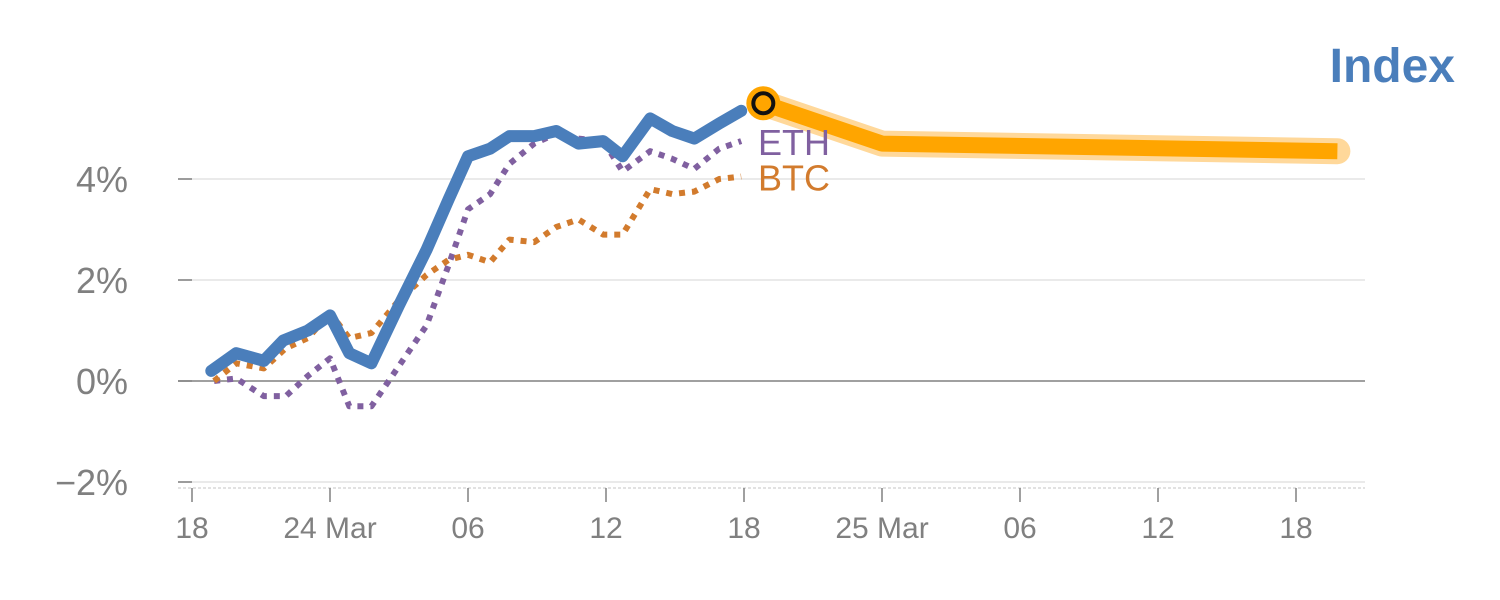 The width and height of the screenshot is (1500, 600). Describe the element at coordinates (91, 482) in the screenshot. I see `y-tick-label: −2%` at that location.